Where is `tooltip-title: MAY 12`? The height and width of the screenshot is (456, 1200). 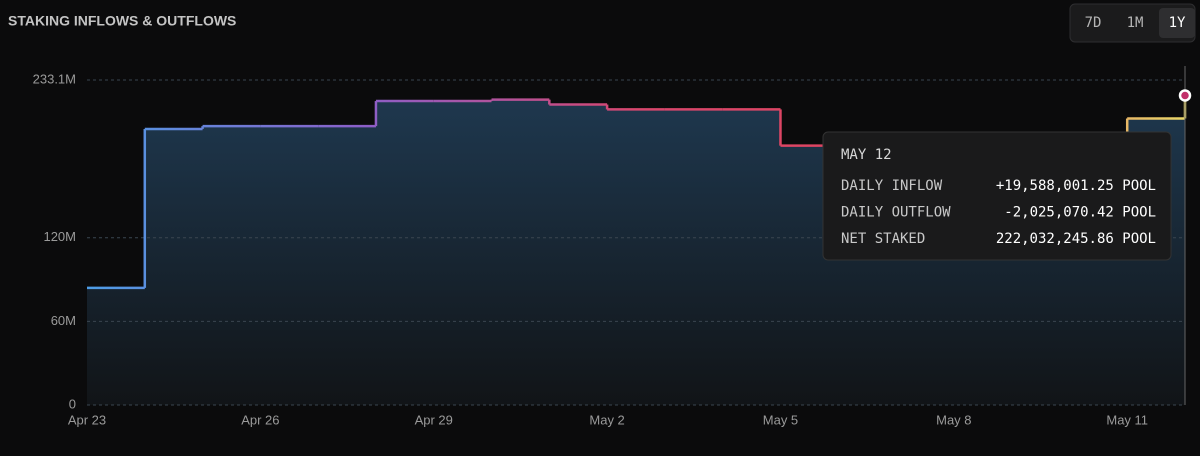 tooltip-title: MAY 12 is located at coordinates (866, 155).